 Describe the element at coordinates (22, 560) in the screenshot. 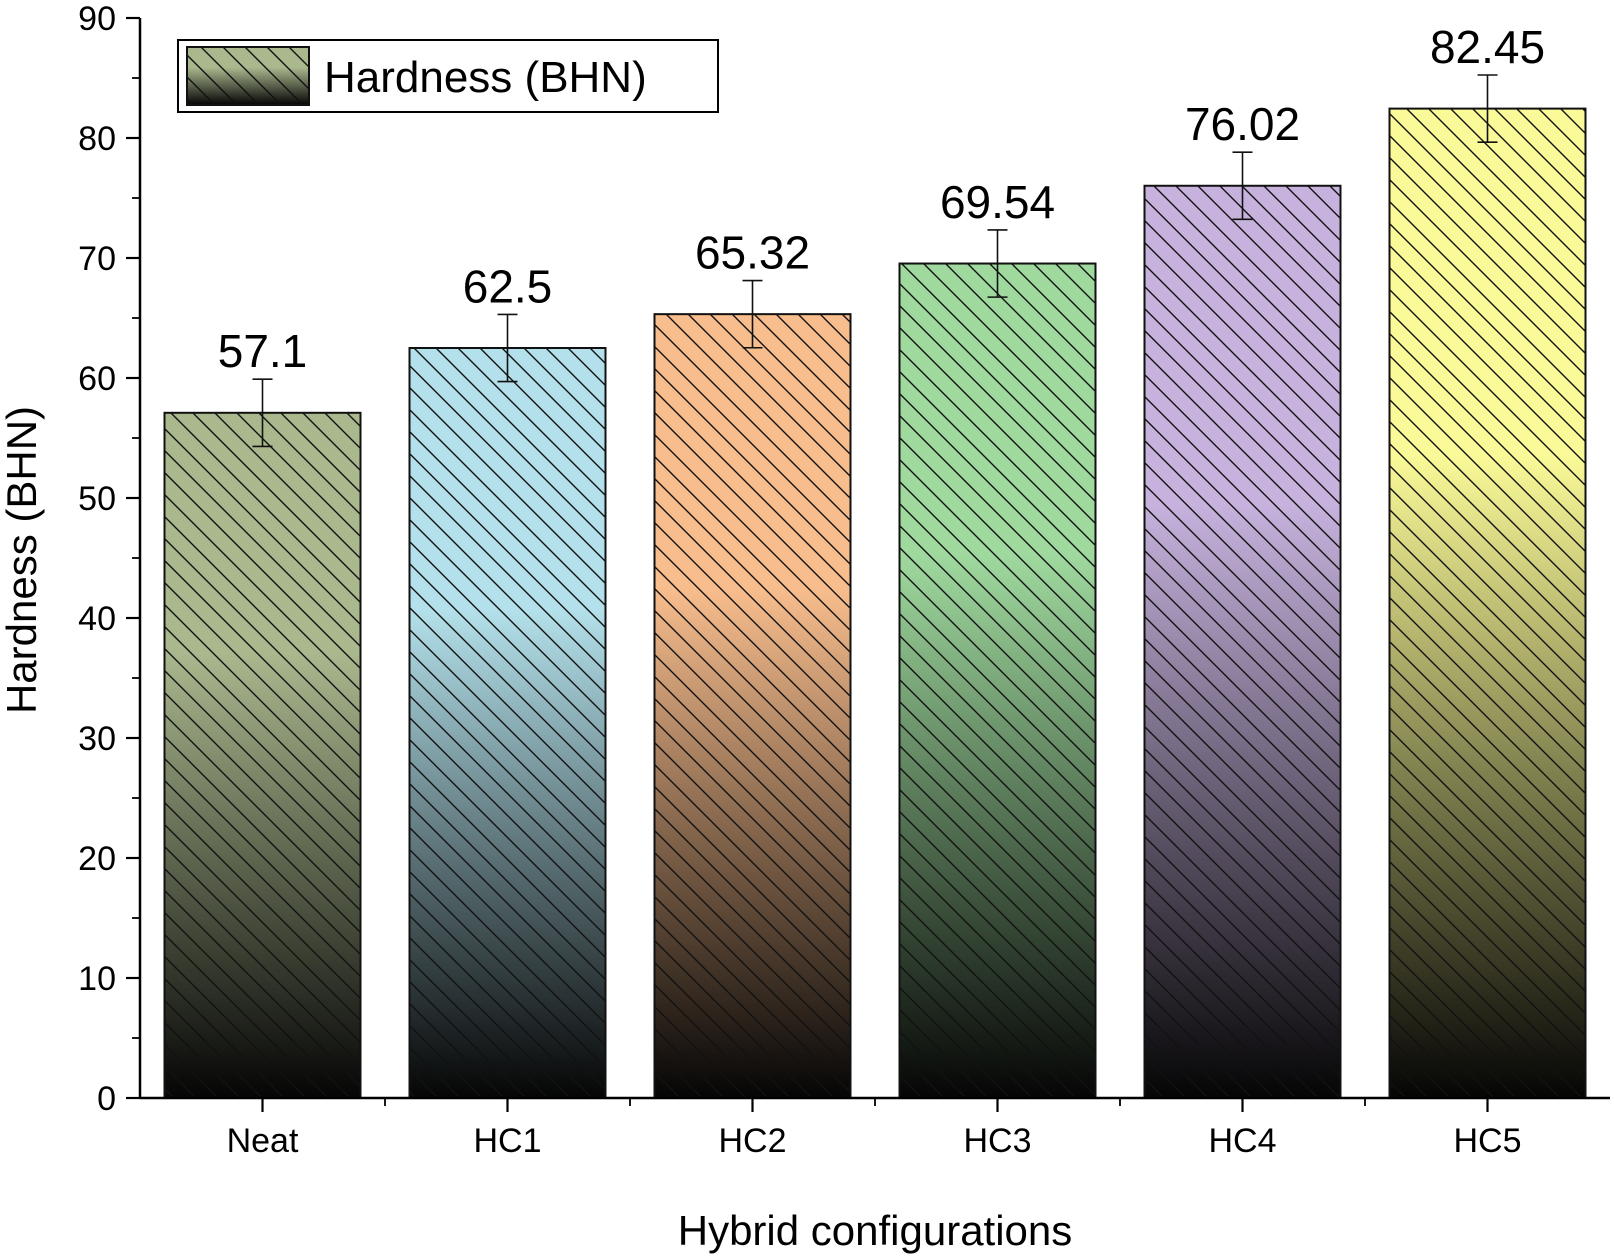

I see `y-axis-title: Hardness (BHN)` at that location.